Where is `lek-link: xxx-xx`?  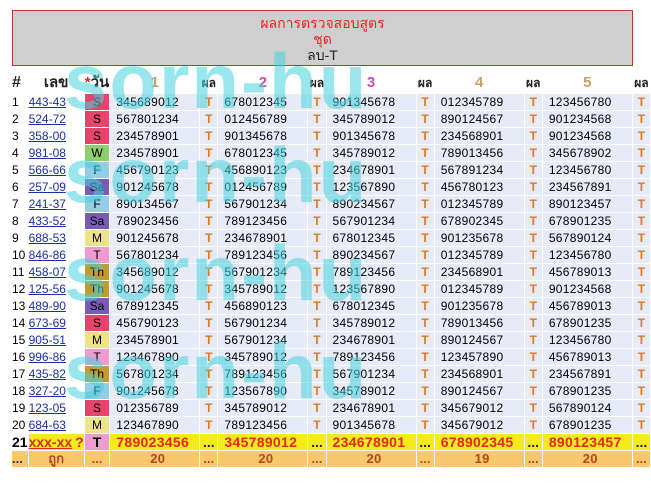 lek-link: xxx-xx is located at coordinates (50, 442).